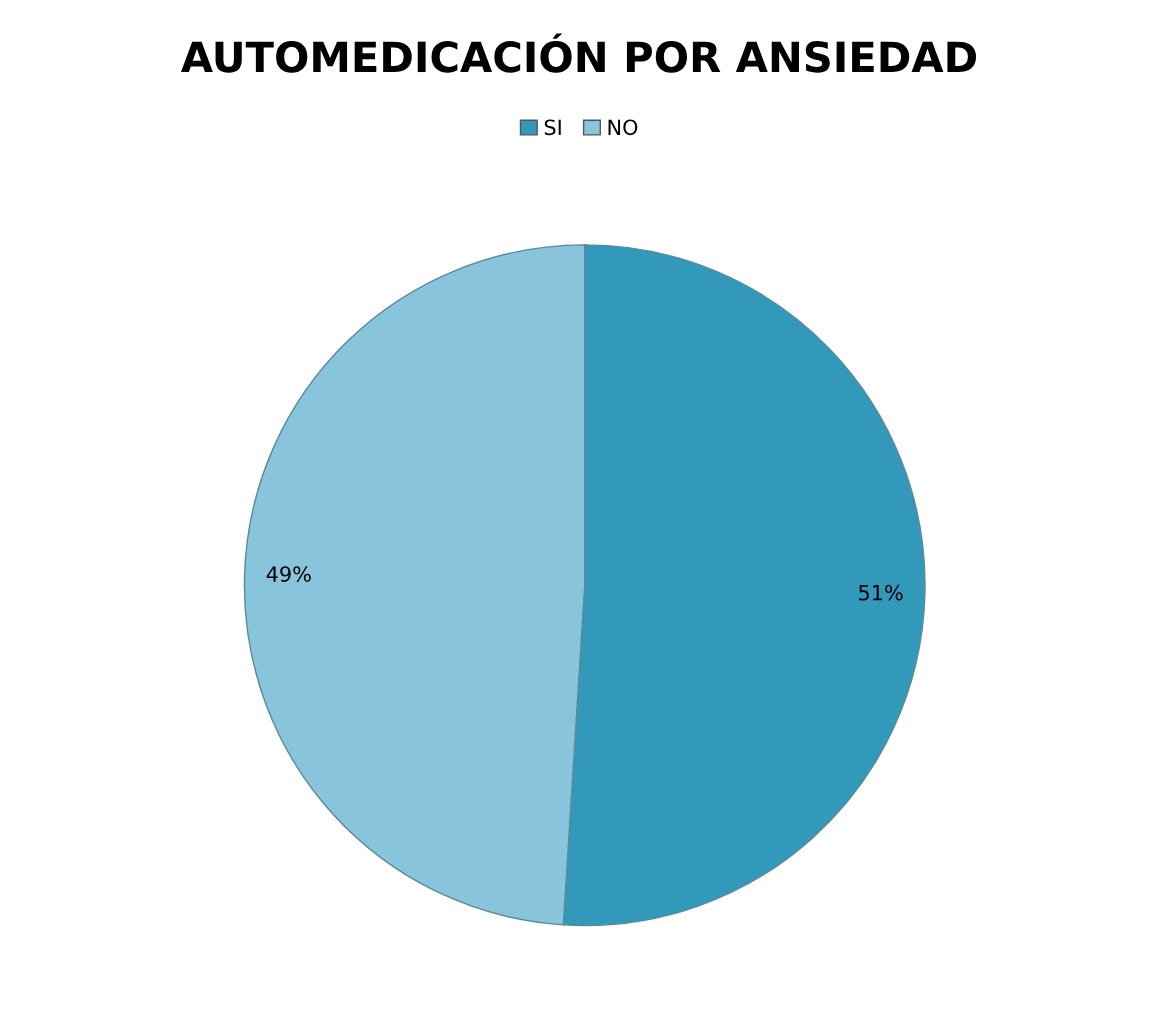 The image size is (1159, 1009). Describe the element at coordinates (288, 574) in the screenshot. I see `data-label: 49%` at that location.